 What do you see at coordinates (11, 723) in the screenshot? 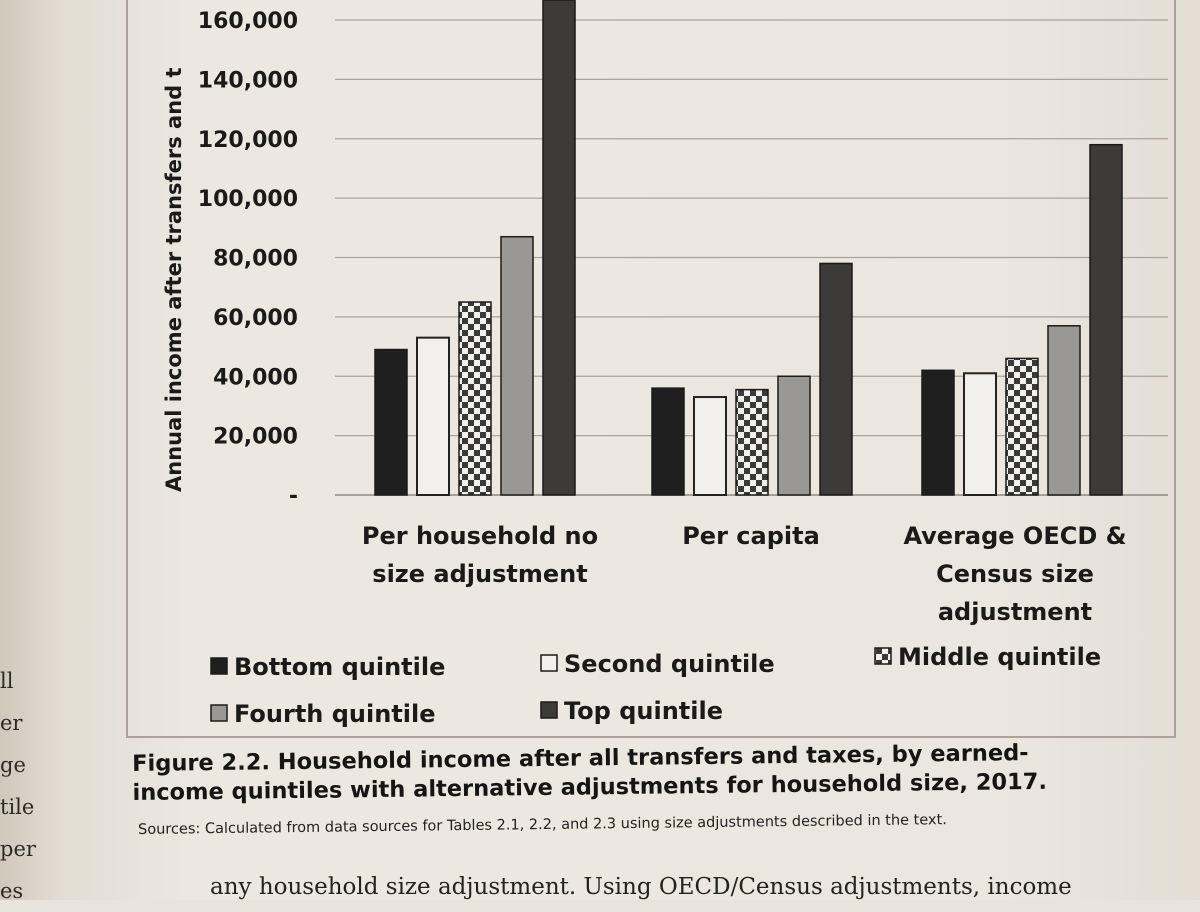
I see `margin-word: er` at bounding box center [11, 723].